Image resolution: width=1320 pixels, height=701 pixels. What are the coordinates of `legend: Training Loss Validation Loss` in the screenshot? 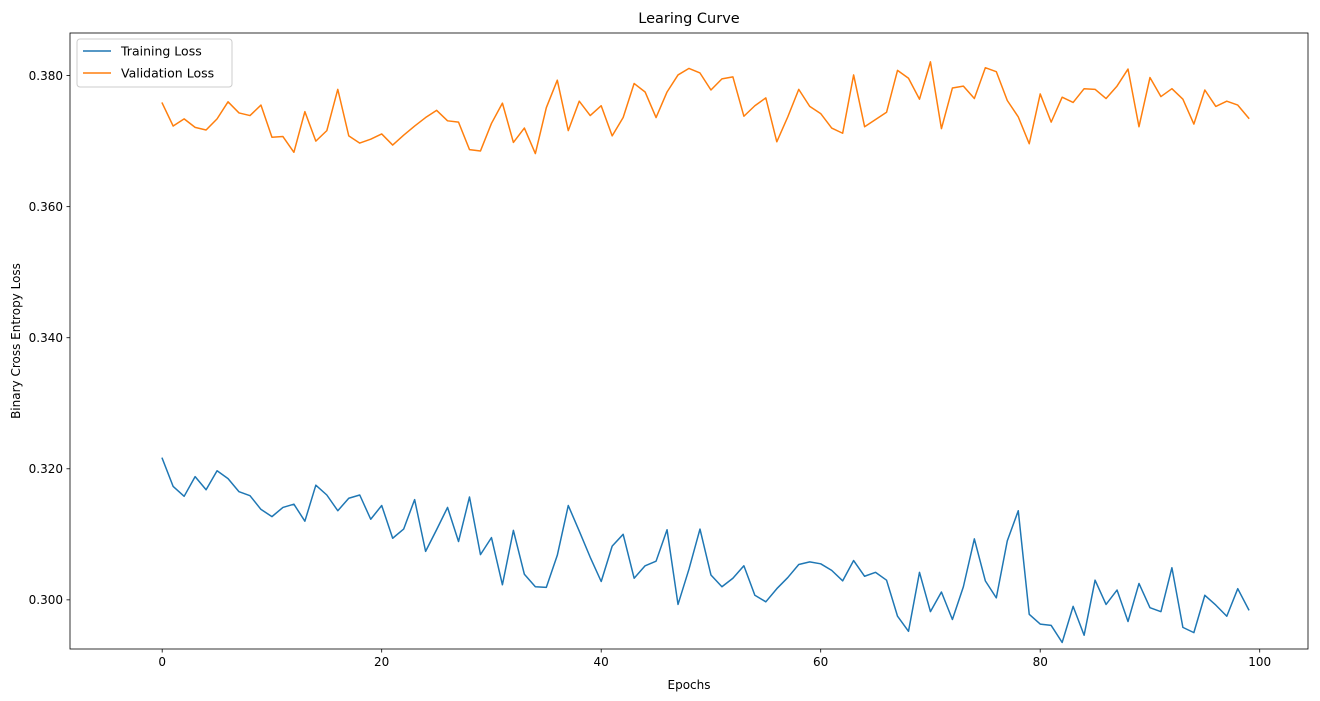 It's located at (154, 63).